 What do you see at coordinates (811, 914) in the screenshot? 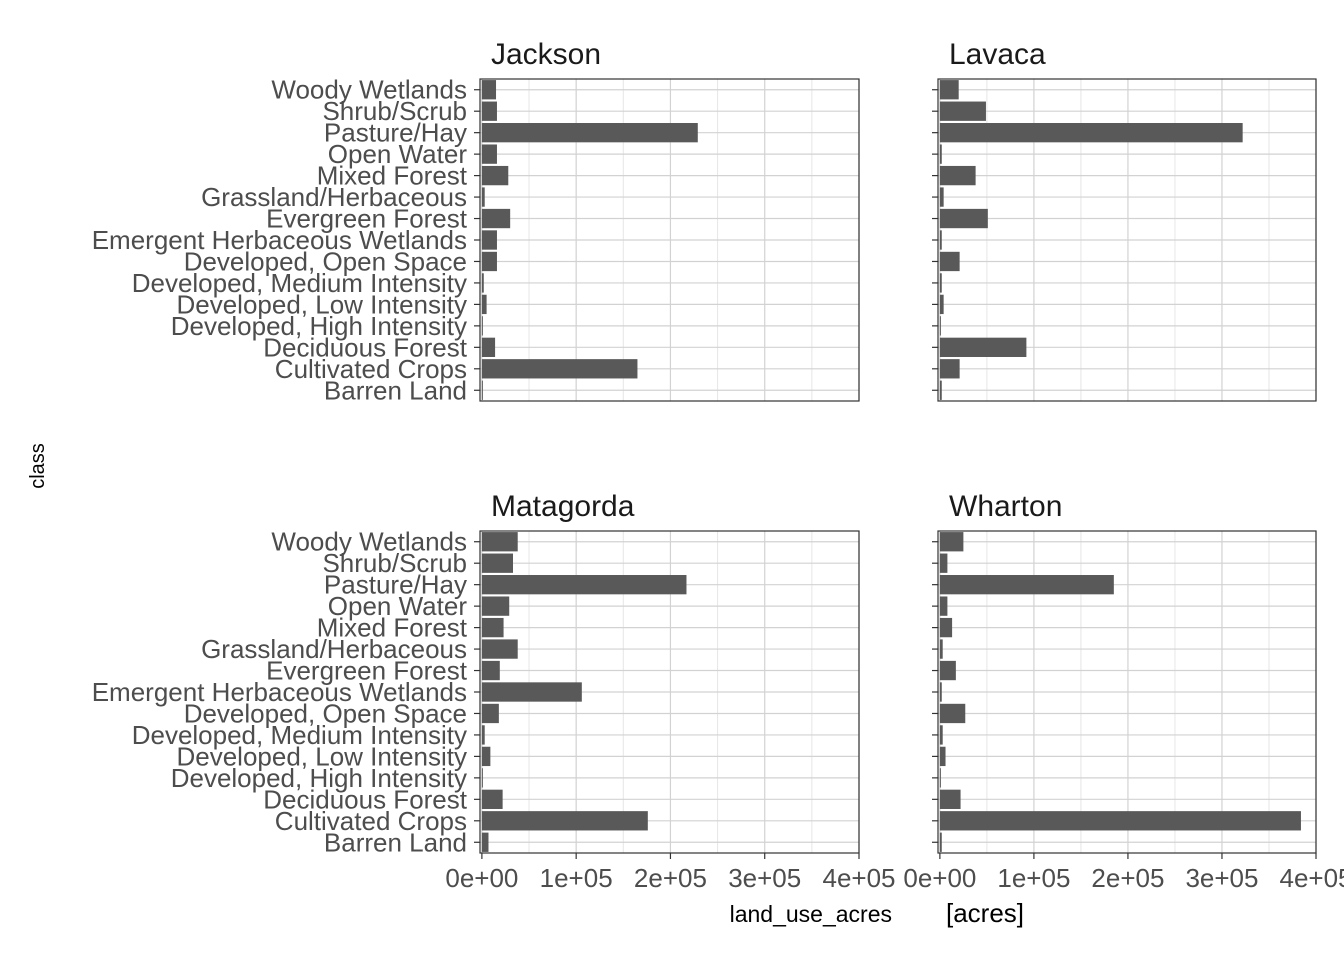
I see `x-axis-title: land_use_acres` at bounding box center [811, 914].